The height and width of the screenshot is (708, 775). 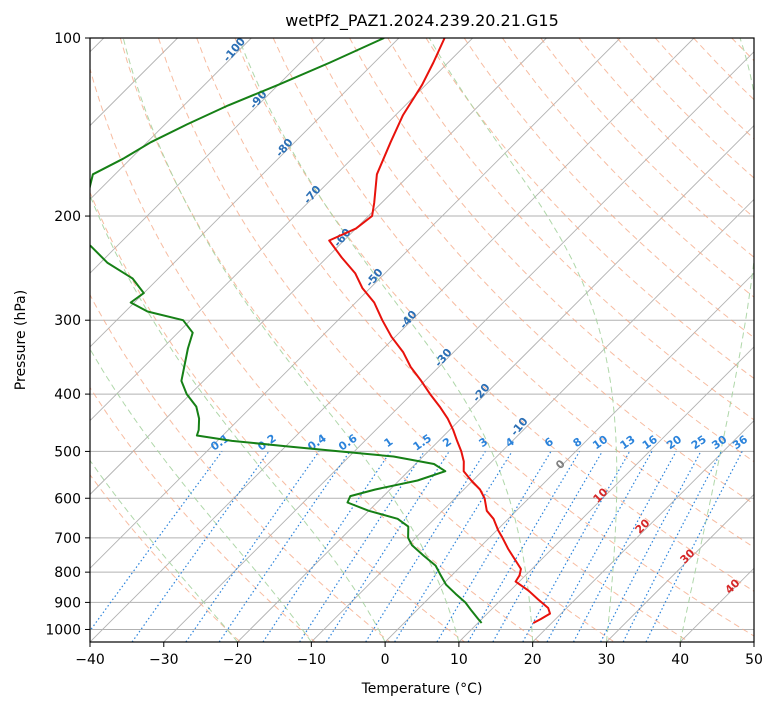 What do you see at coordinates (67, 39) in the screenshot?
I see `y-tick-label: 100` at bounding box center [67, 39].